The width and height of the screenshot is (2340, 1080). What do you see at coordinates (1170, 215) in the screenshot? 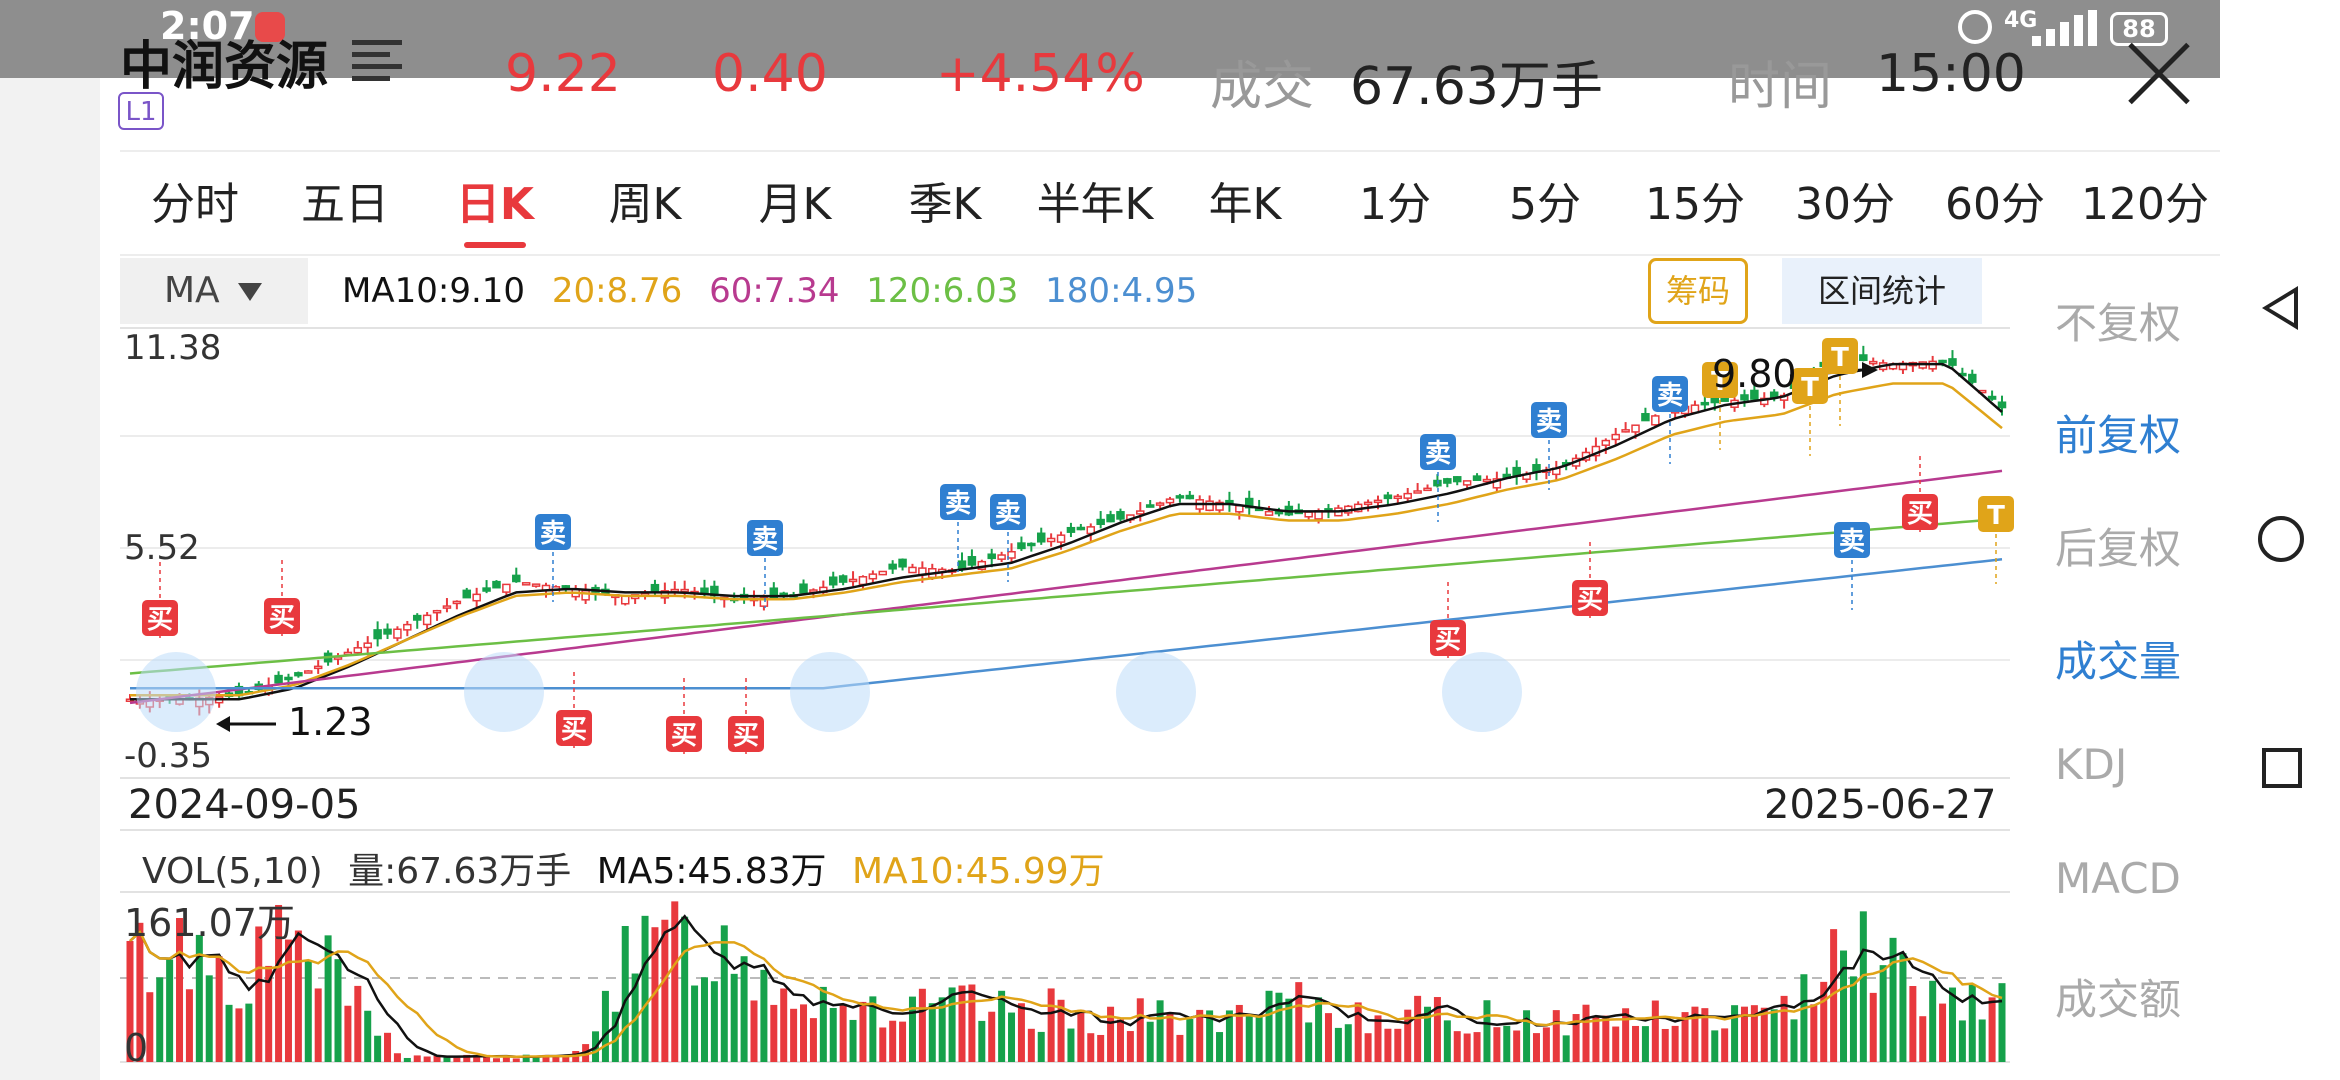
I see `period-tabs: 分时 五日 日K 周K 月K 季K 半年K 年K 1分 5分 15分 30分 60分 120分` at bounding box center [1170, 215].